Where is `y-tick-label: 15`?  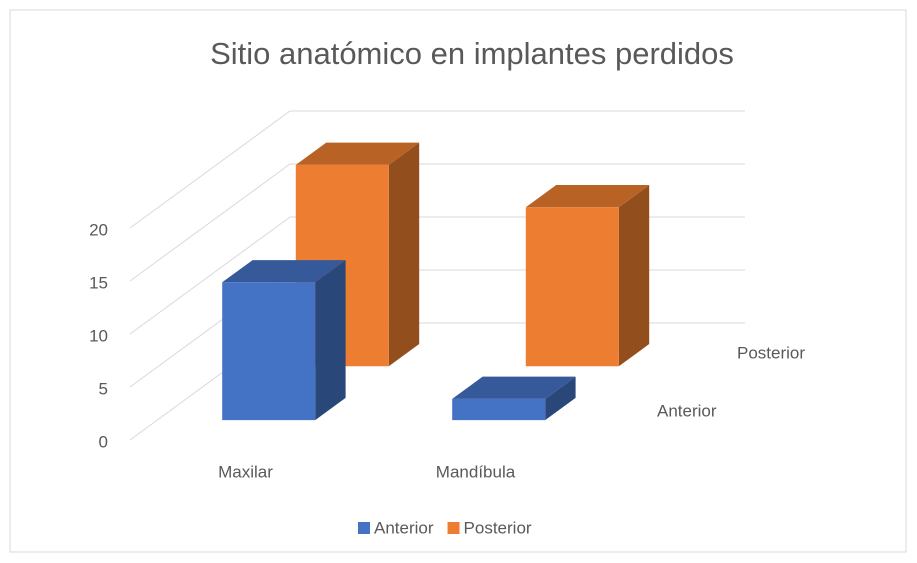 y-tick-label: 15 is located at coordinates (98, 282).